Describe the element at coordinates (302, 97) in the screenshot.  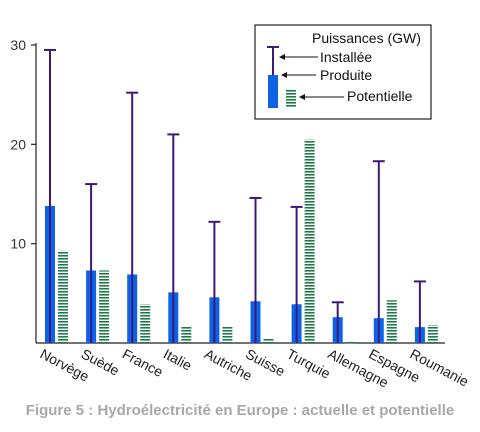
I see `legend-arrow-potential-head` at that location.